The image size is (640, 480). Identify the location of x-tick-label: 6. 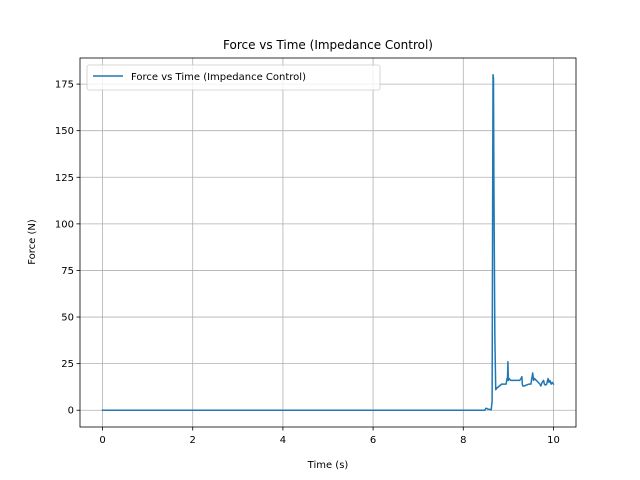
(373, 440).